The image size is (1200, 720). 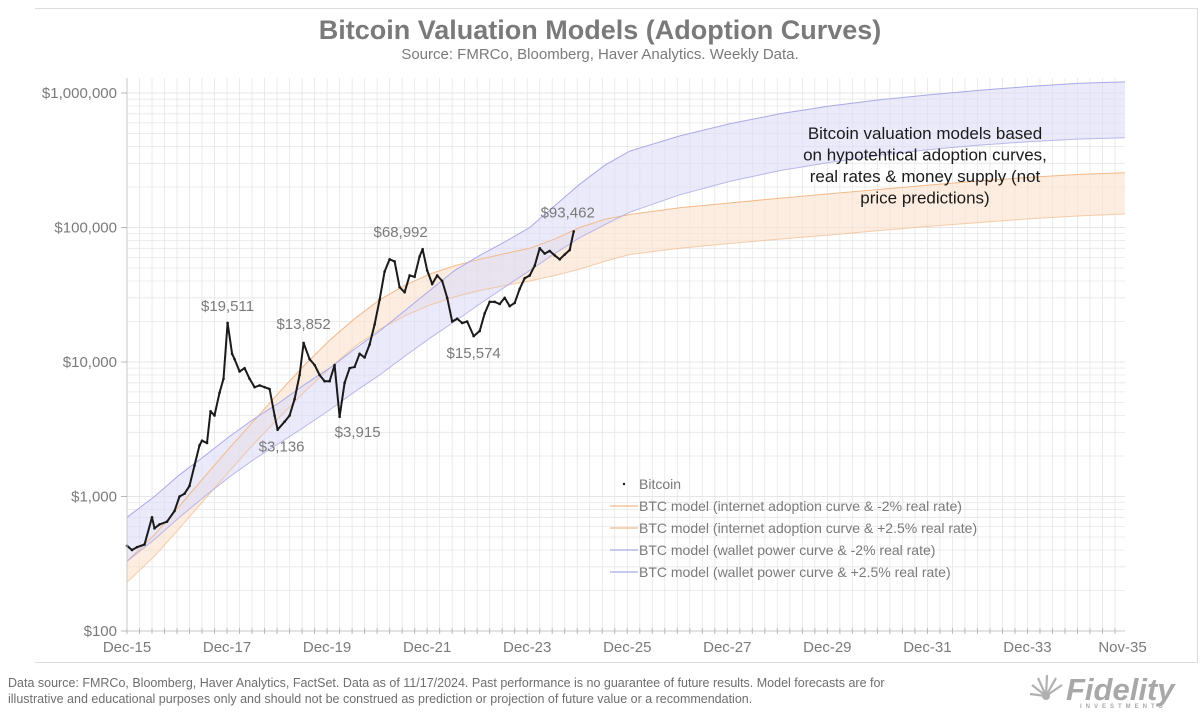 What do you see at coordinates (303, 324) in the screenshot?
I see `data-label: $13,852` at bounding box center [303, 324].